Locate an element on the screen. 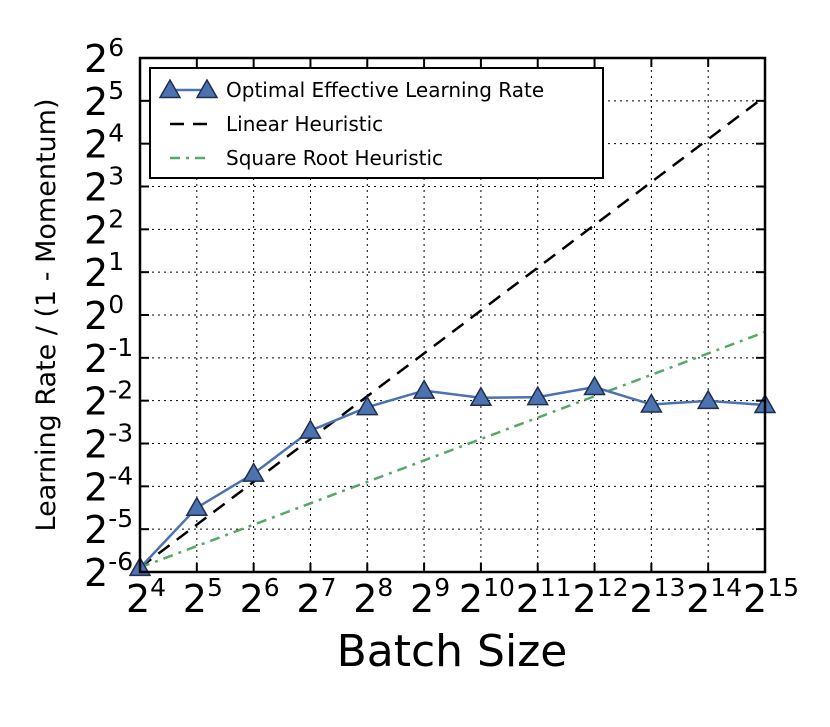 The image size is (830, 727). tick-label-exponent: 13 is located at coordinates (670, 587).